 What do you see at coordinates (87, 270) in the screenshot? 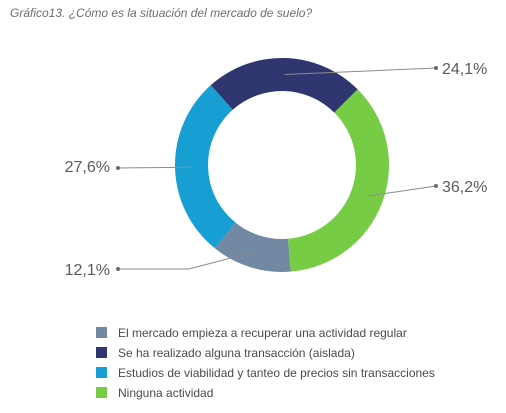
I see `slice-value-label: 12,1%` at bounding box center [87, 270].